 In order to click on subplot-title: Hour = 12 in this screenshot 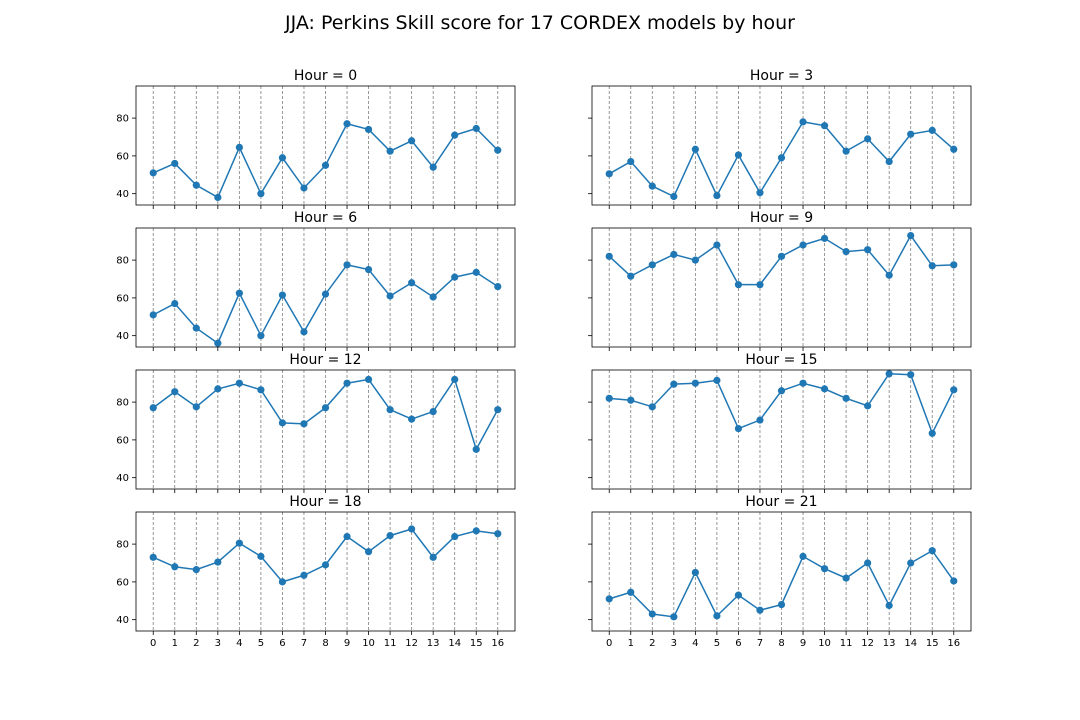, I will do `click(325, 360)`.